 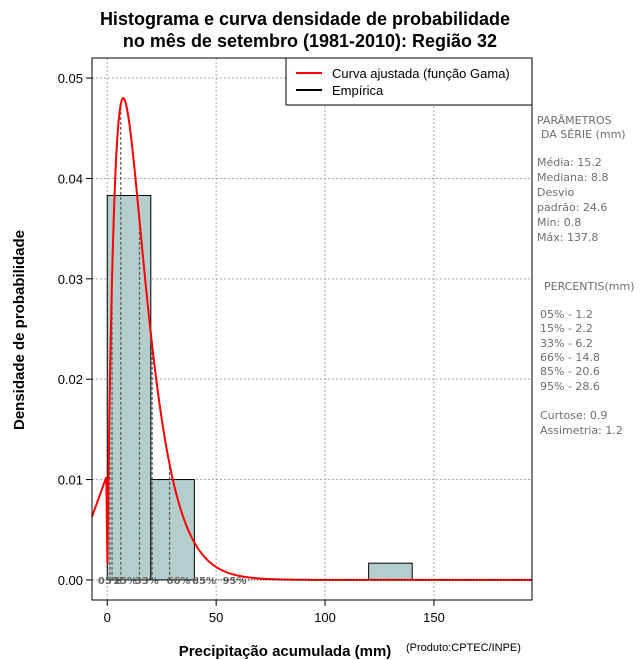 What do you see at coordinates (325, 617) in the screenshot?
I see `x-tick-label-2: 100` at bounding box center [325, 617].